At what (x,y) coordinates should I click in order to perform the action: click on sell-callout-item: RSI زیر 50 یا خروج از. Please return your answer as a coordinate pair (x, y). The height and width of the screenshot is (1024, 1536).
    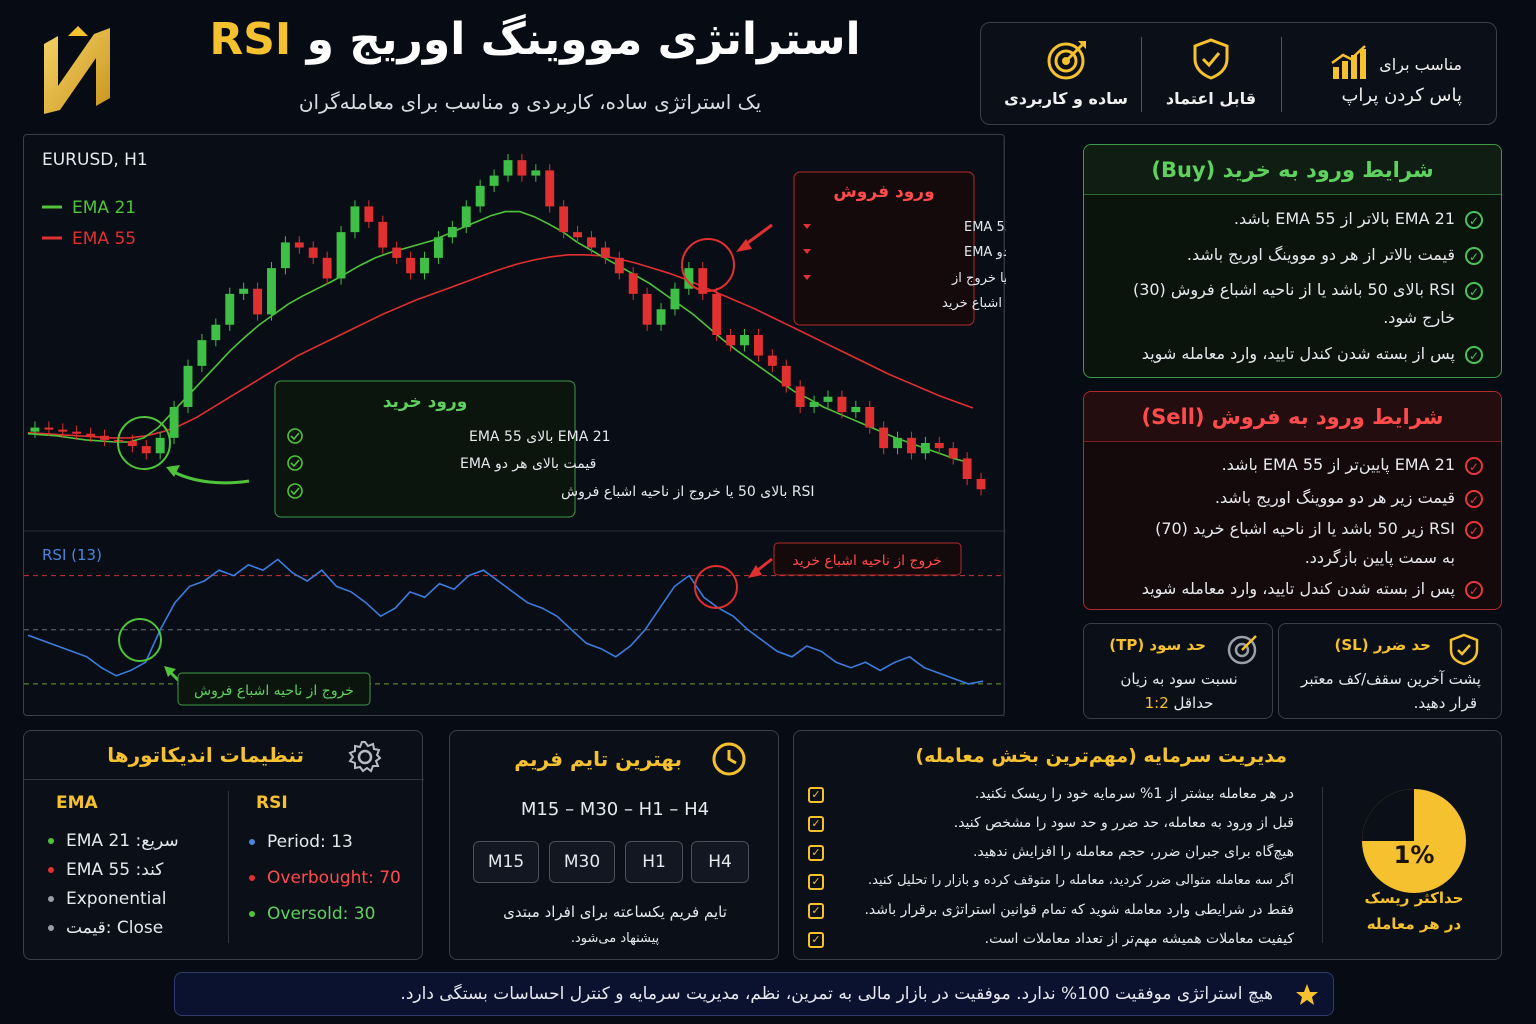
    Looking at the image, I should click on (978, 278).